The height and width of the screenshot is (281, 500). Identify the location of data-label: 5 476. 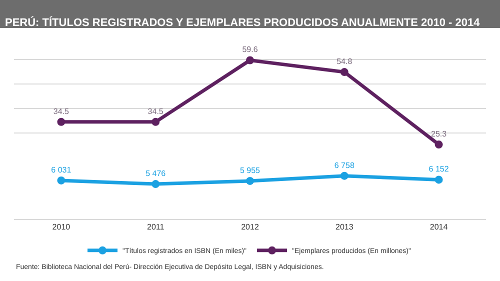
(156, 173).